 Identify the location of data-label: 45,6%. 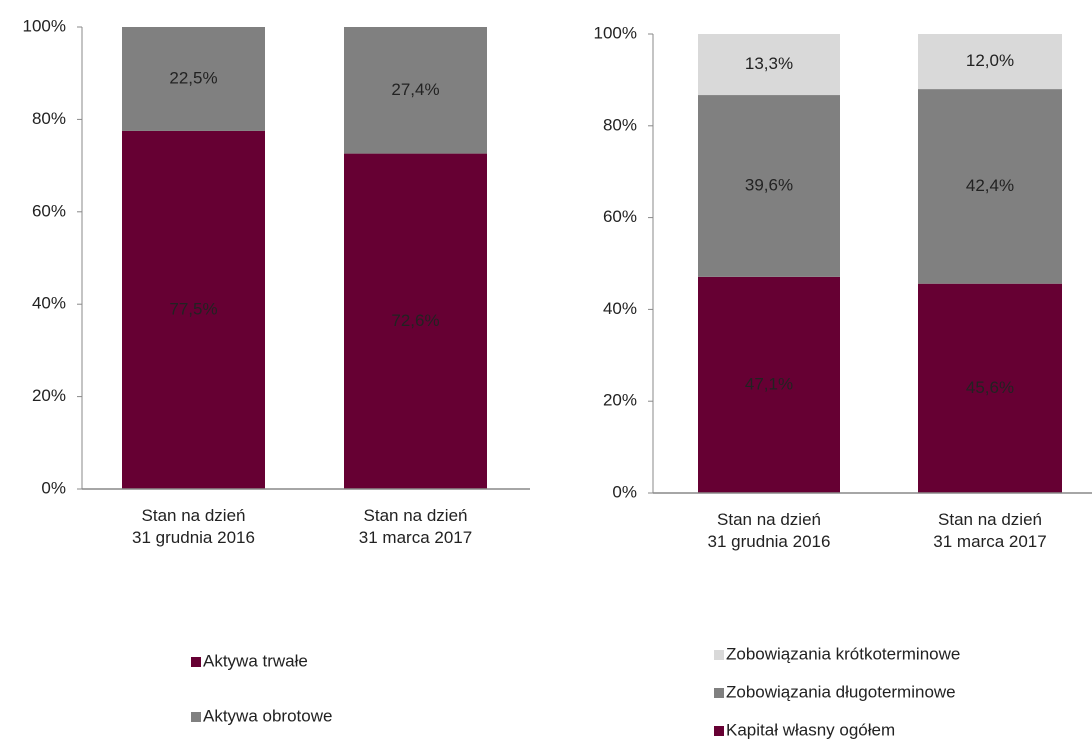
(990, 387).